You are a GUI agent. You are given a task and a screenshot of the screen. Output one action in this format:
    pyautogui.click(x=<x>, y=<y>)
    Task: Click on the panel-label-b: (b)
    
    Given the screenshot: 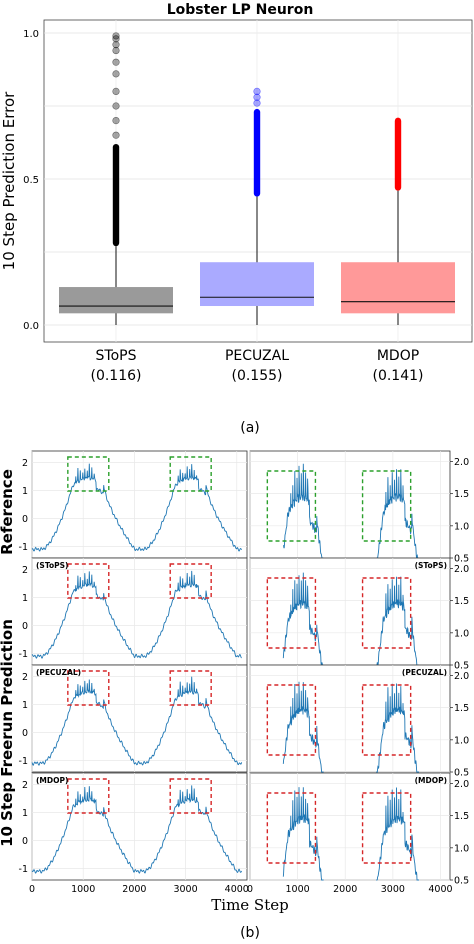 What is the action you would take?
    pyautogui.click(x=250, y=933)
    